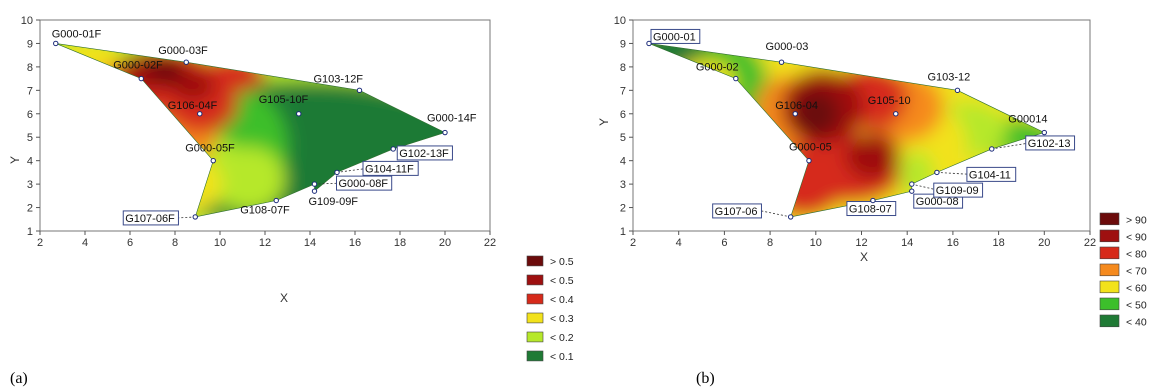 This screenshot has width=1156, height=390. I want to click on legend-label: < 0.5, so click(562, 281).